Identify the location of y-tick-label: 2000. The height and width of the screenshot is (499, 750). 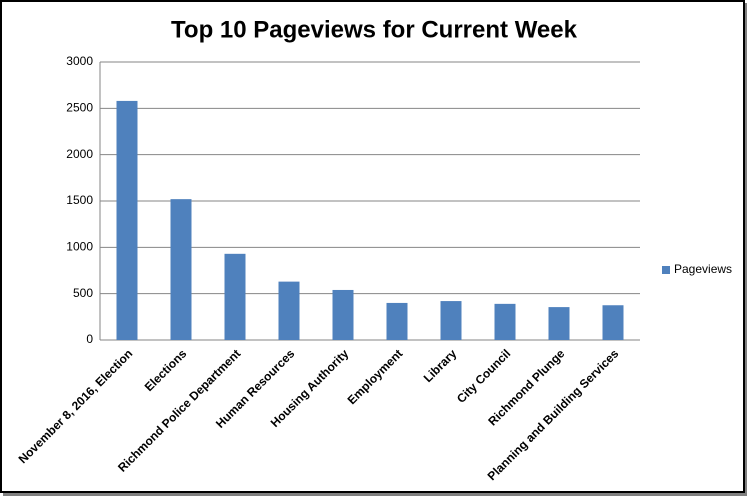
(79, 154).